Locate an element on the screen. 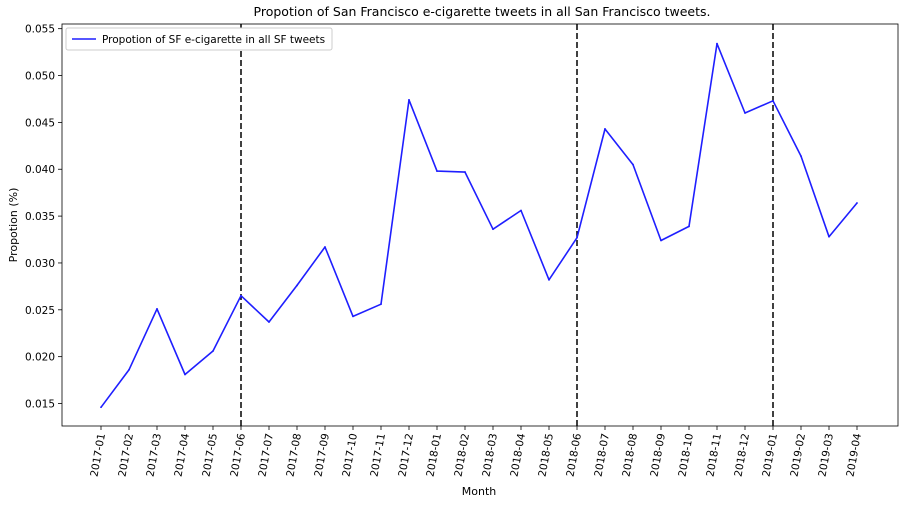  x-tick-label: 2017-05 is located at coordinates (210, 454).